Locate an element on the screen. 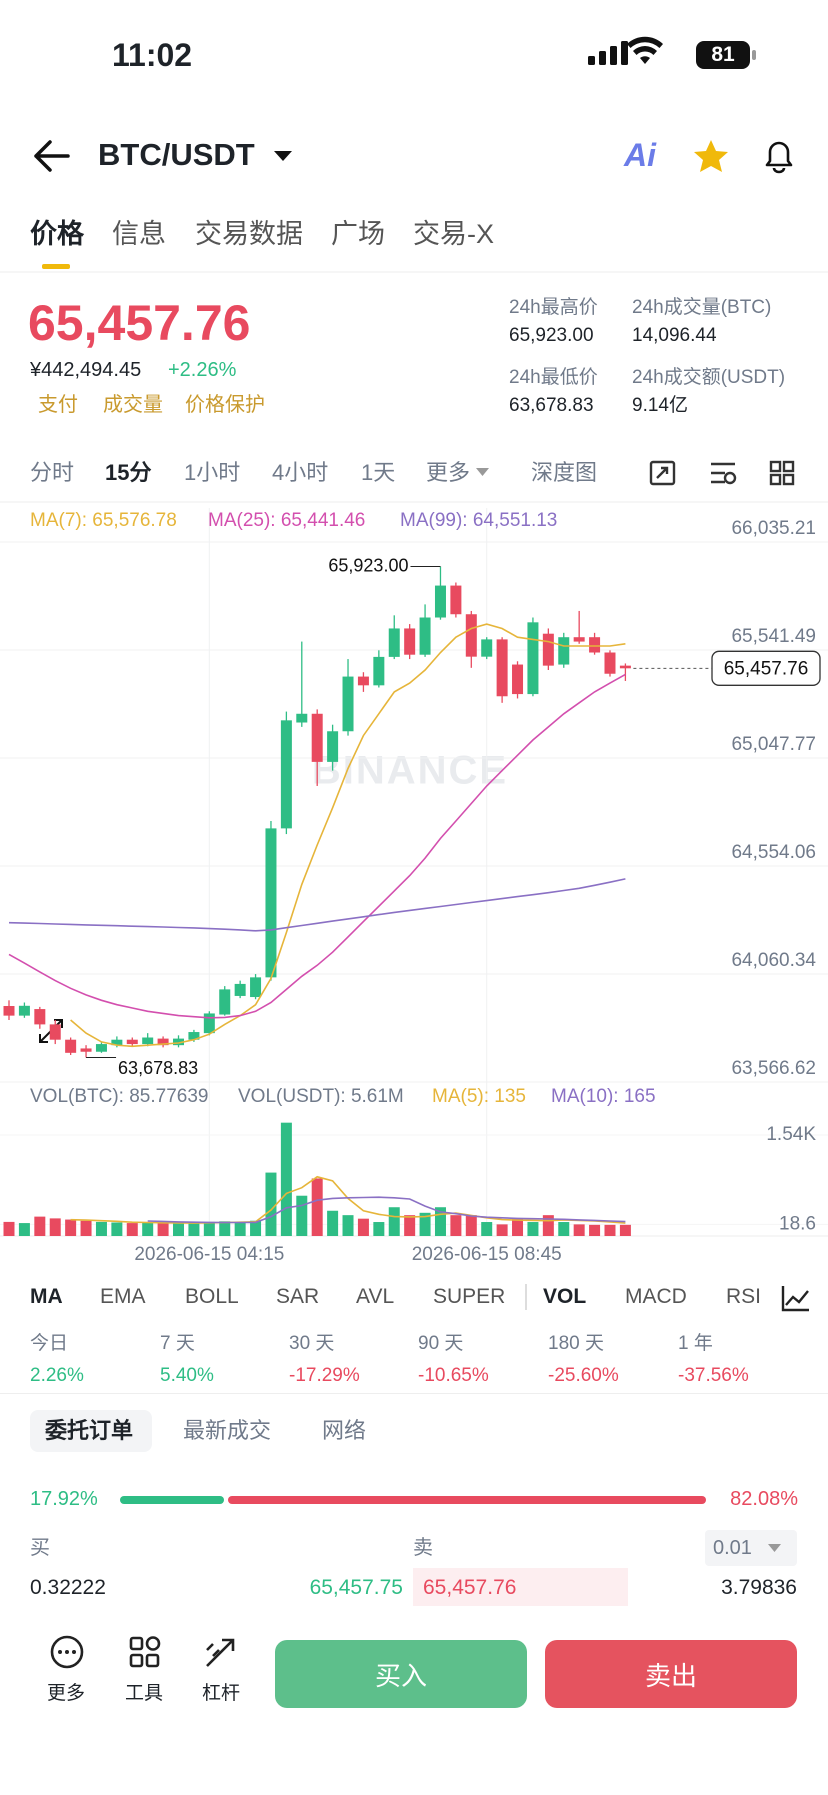  x-tick-label: 2026-06-15 08:45 is located at coordinates (487, 1254).